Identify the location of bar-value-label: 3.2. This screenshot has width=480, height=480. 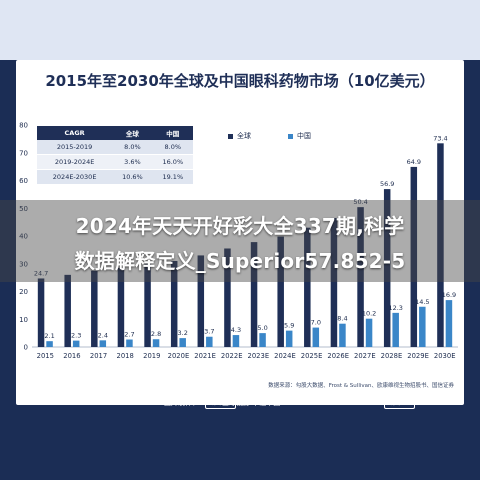
(183, 333).